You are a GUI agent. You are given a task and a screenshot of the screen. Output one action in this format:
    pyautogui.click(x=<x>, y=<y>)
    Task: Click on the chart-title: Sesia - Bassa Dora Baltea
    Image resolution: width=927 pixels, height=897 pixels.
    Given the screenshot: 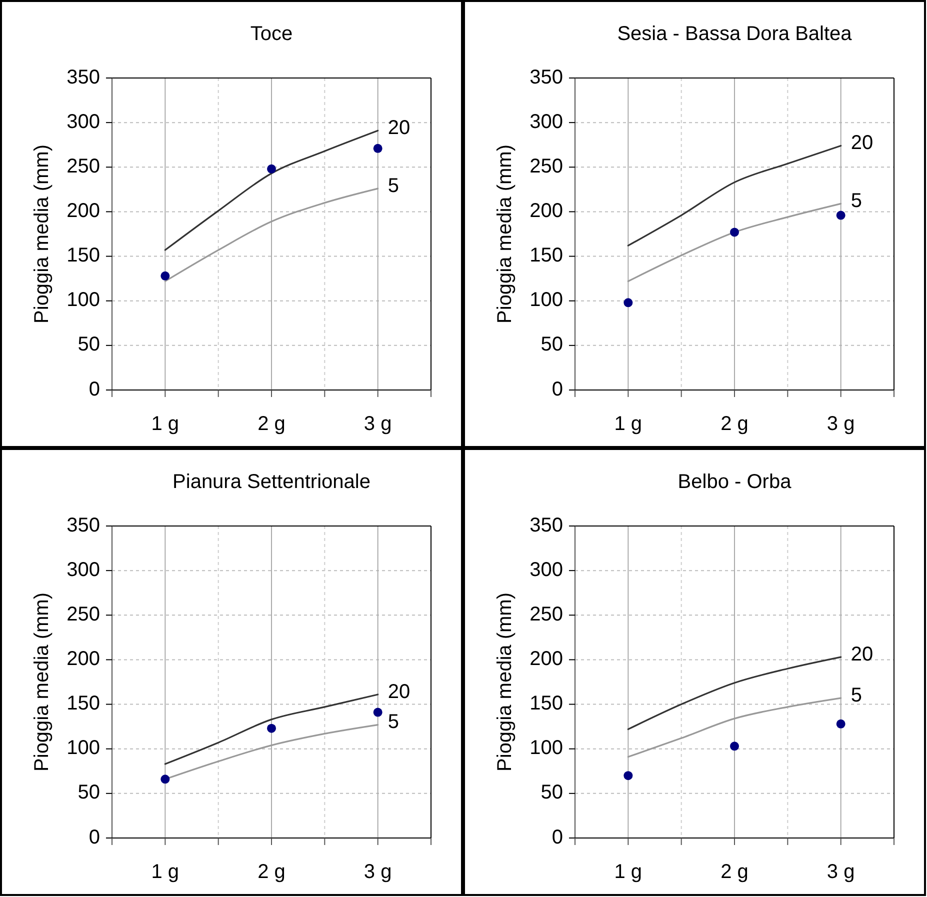 What is the action you would take?
    pyautogui.click(x=735, y=34)
    